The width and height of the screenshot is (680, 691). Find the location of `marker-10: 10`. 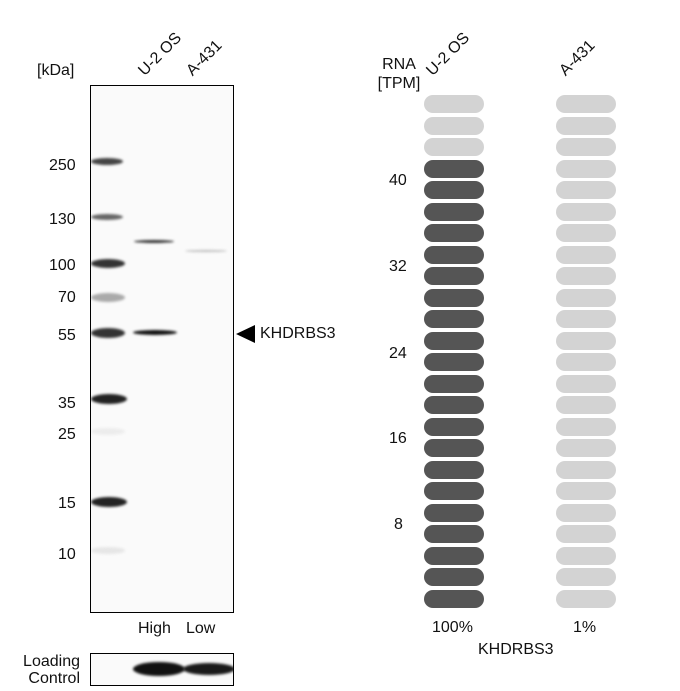

marker-10: 10 is located at coordinates (67, 554).